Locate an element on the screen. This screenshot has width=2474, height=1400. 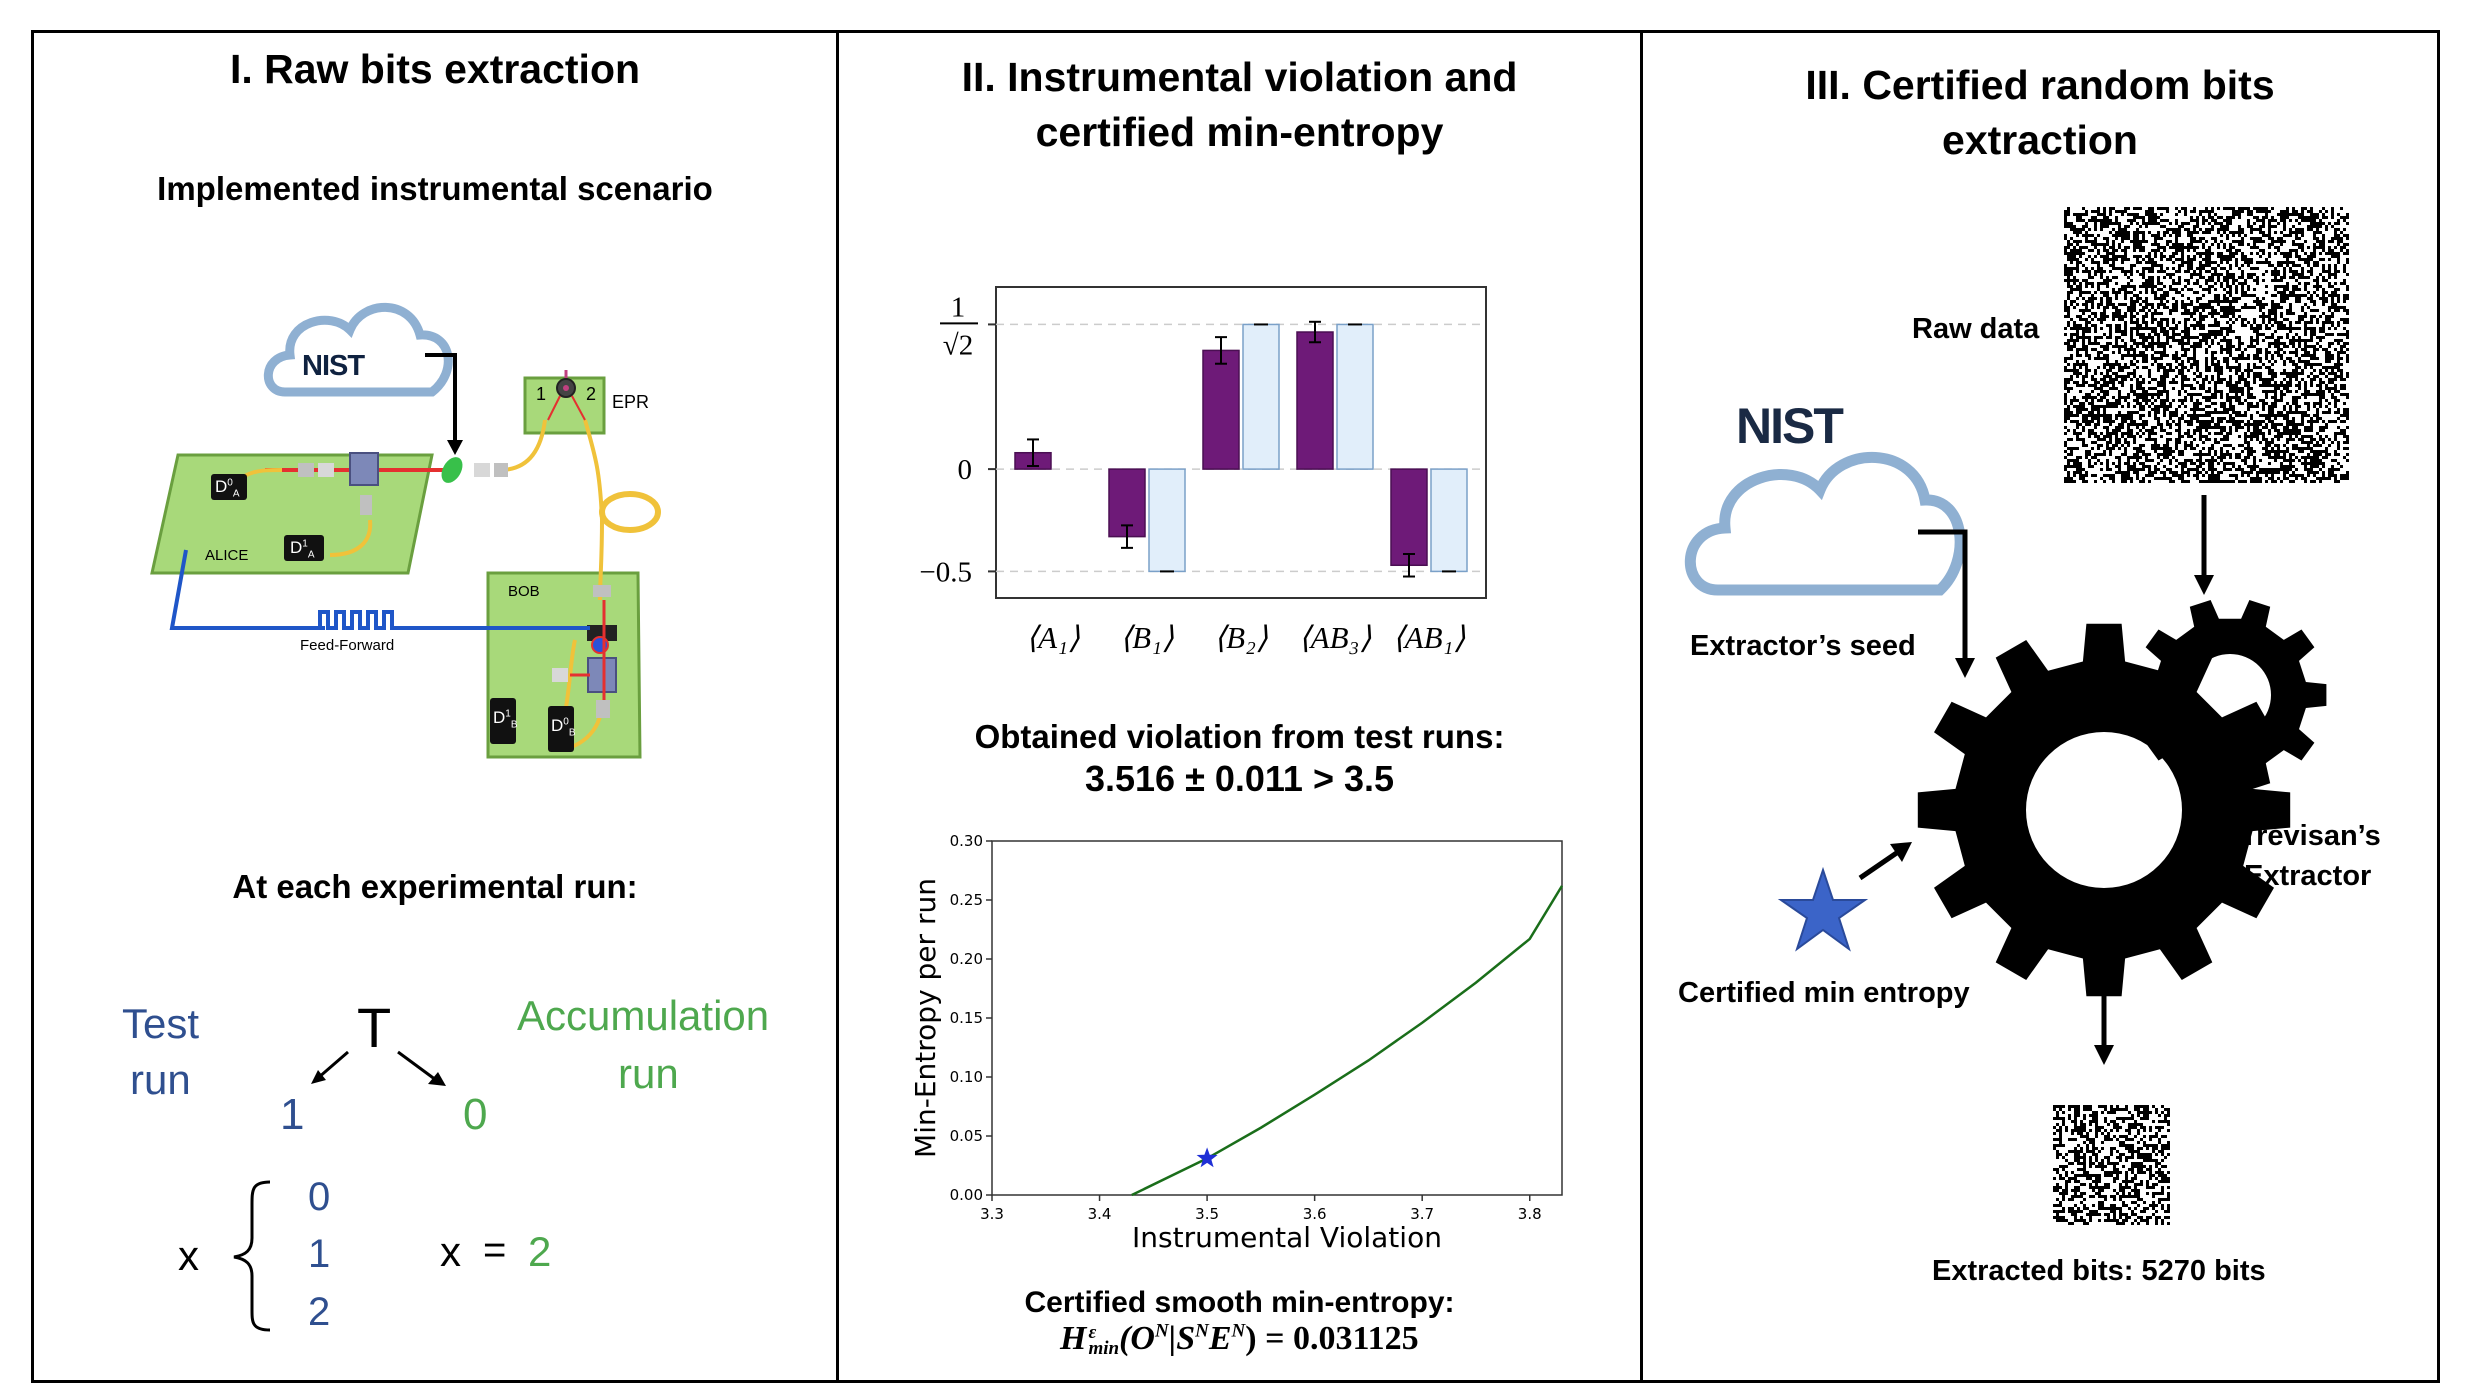
nist-cloud-icon is located at coordinates (358, 349).